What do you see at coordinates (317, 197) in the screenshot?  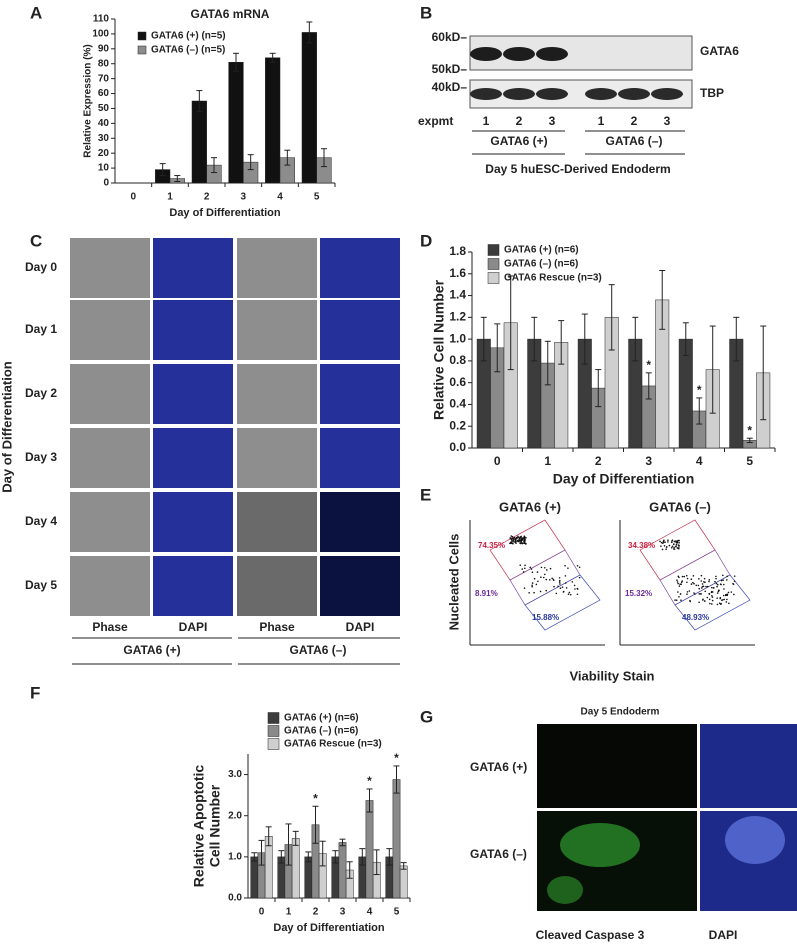 I see `x-tick-label: 5` at bounding box center [317, 197].